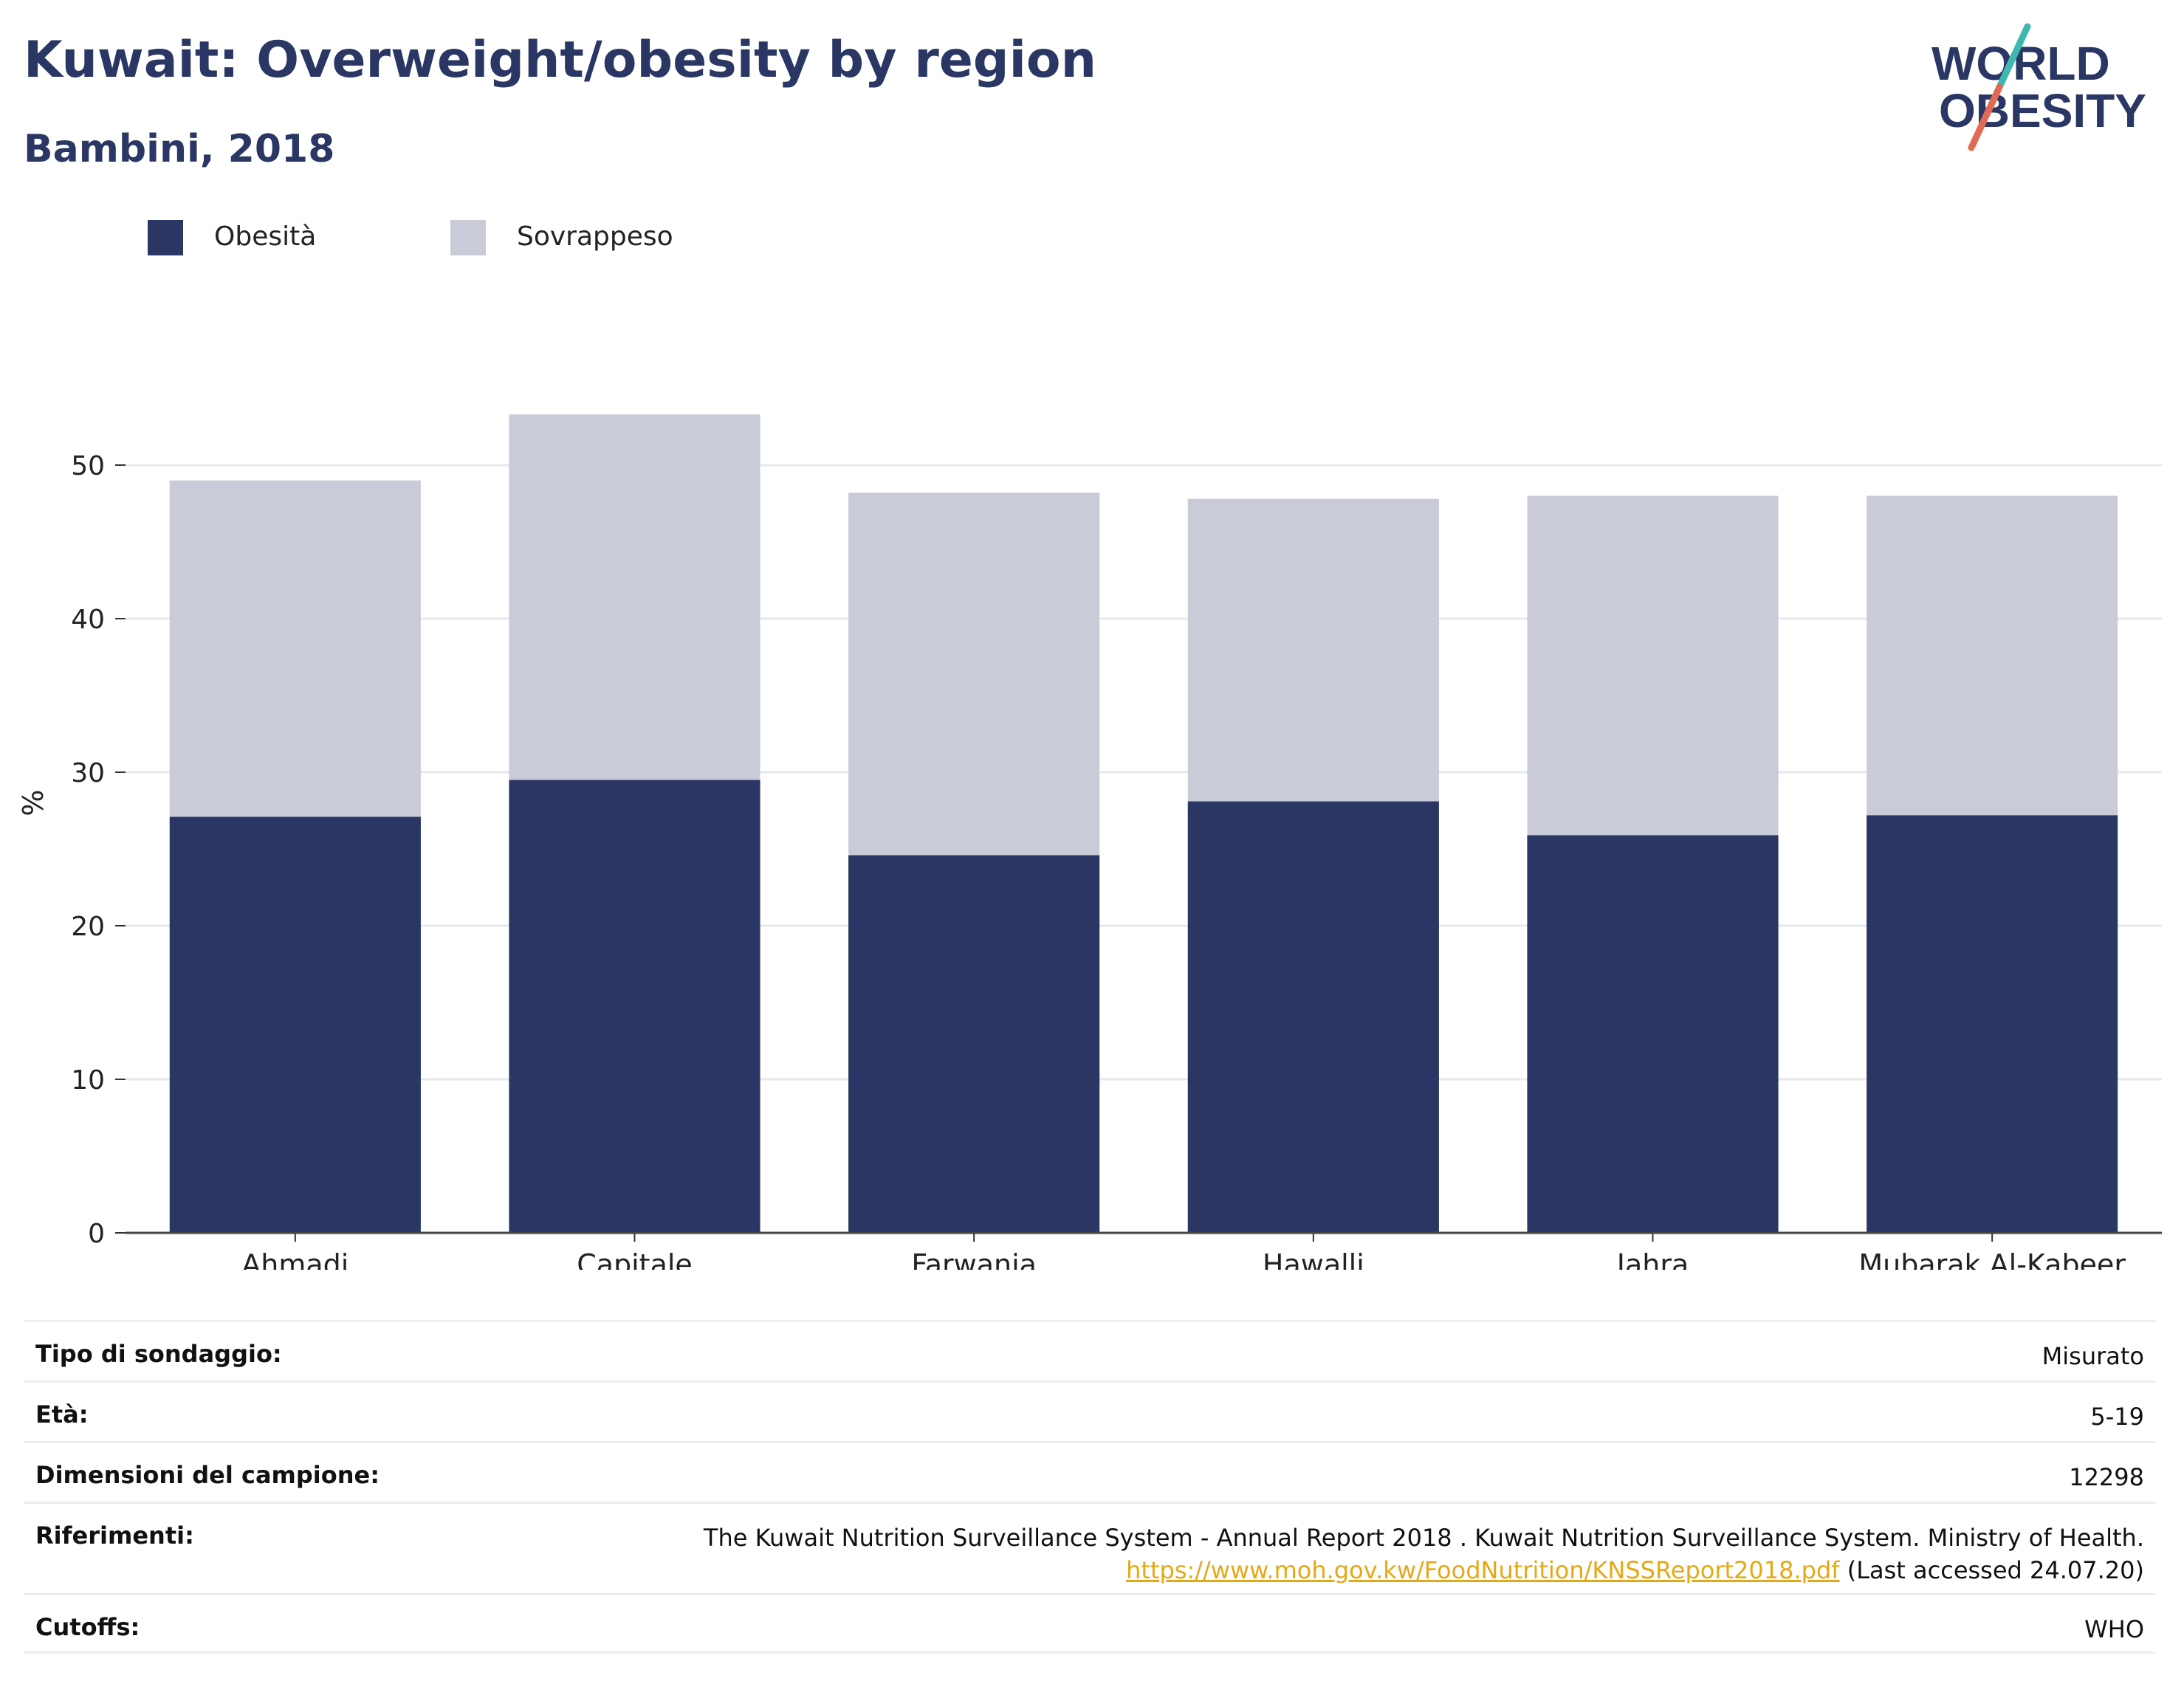 The height and width of the screenshot is (1695, 2184). Describe the element at coordinates (180, 149) in the screenshot. I see `chart-subtitle: Bambini, 2018` at that location.